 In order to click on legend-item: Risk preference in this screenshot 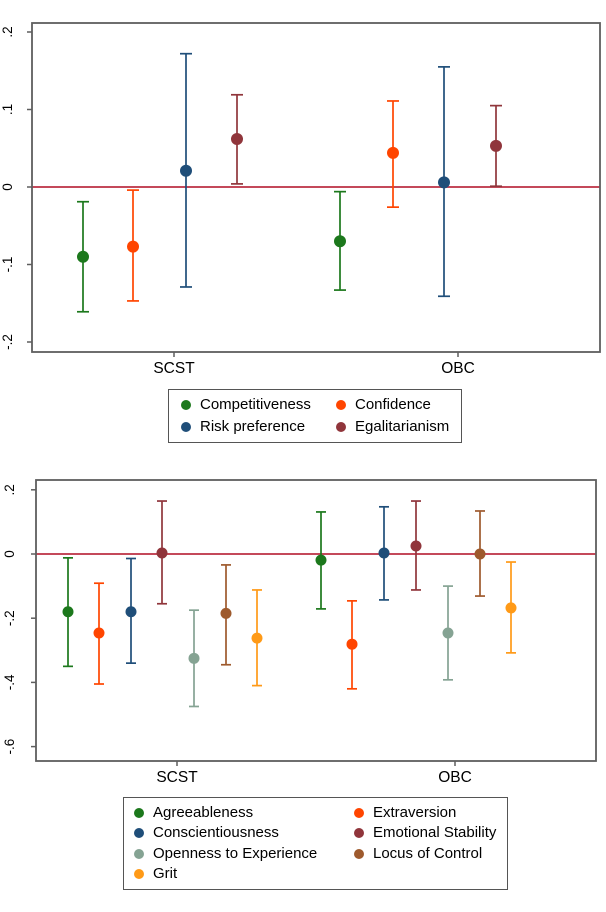, I will do `click(258, 427)`.